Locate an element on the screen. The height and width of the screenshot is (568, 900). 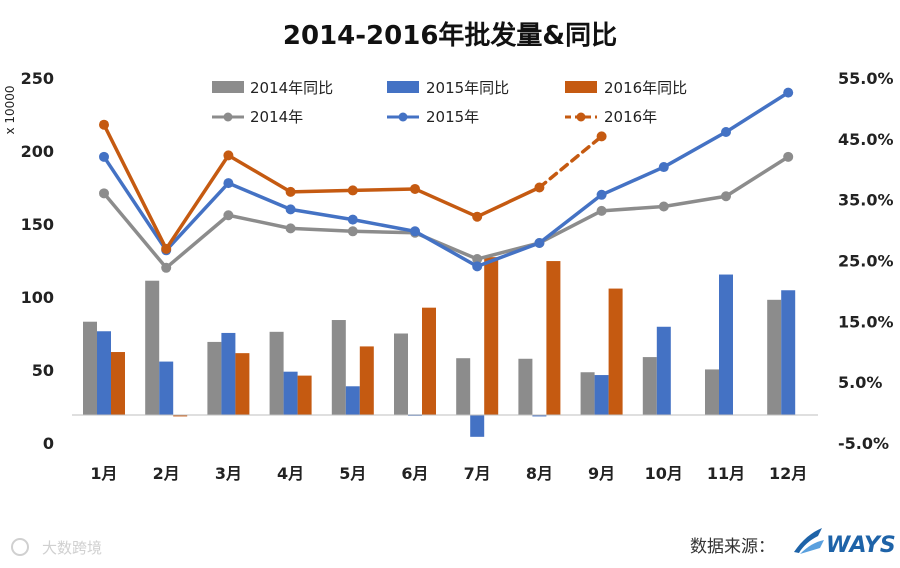
watermark: 大数跨境 is located at coordinates (56, 547).